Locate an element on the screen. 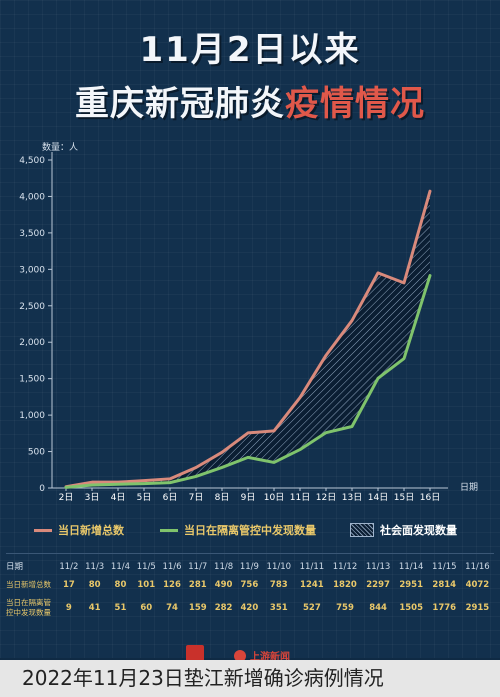 Image resolution: width=500 pixels, height=697 pixels. table-cell-quarantine: 51 is located at coordinates (120, 608).